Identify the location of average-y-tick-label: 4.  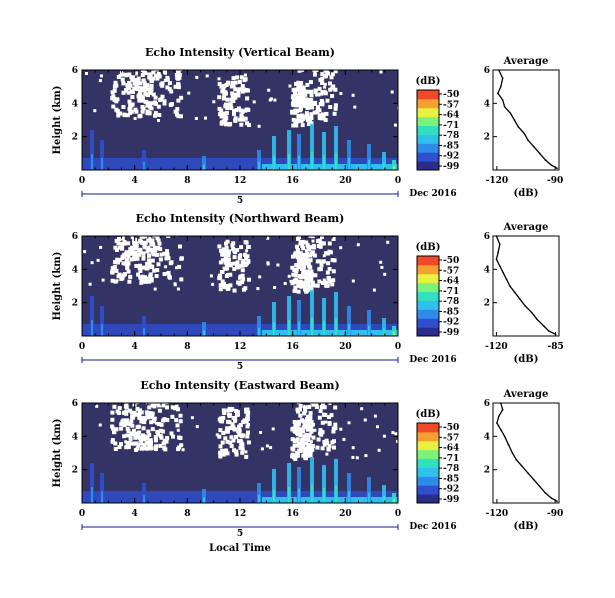
(487, 270).